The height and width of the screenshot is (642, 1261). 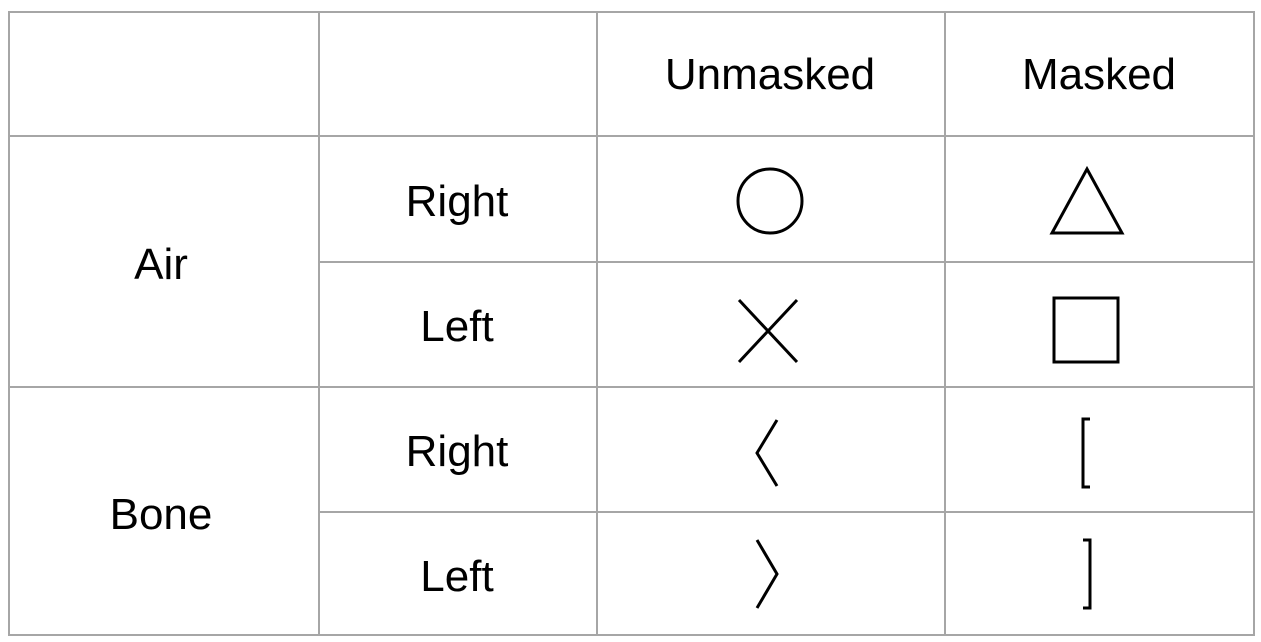 What do you see at coordinates (161, 264) in the screenshot?
I see `group-label-air: Air` at bounding box center [161, 264].